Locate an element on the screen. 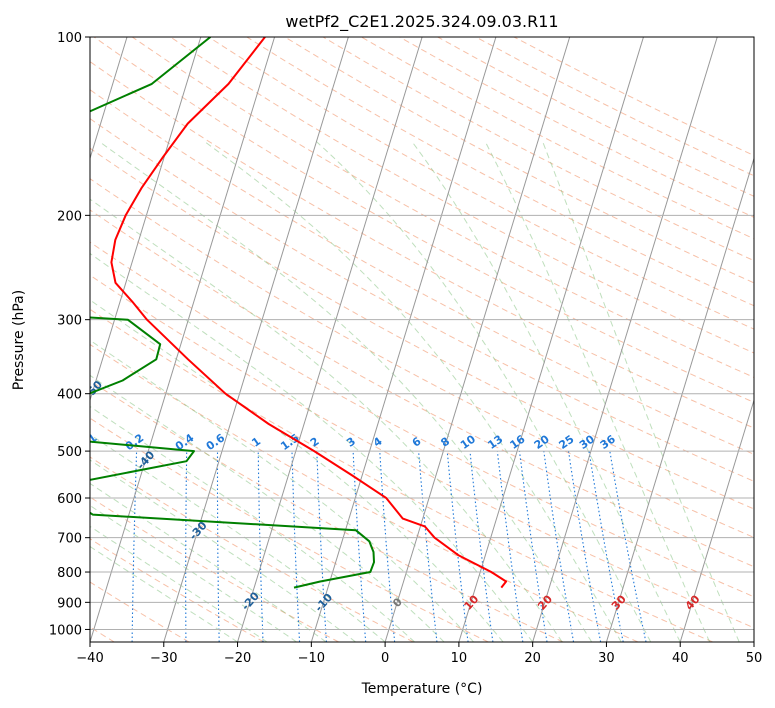  chart-title: wetPf2_C2E1.2025.324.09.03.R11 is located at coordinates (421, 22).